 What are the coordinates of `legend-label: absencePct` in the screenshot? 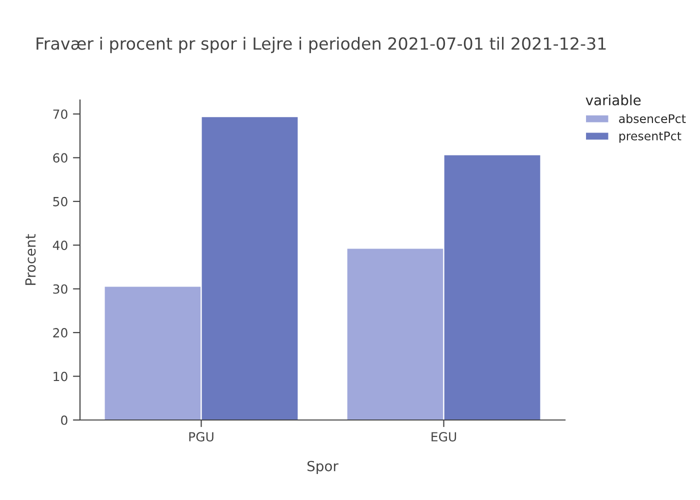 It's located at (652, 119).